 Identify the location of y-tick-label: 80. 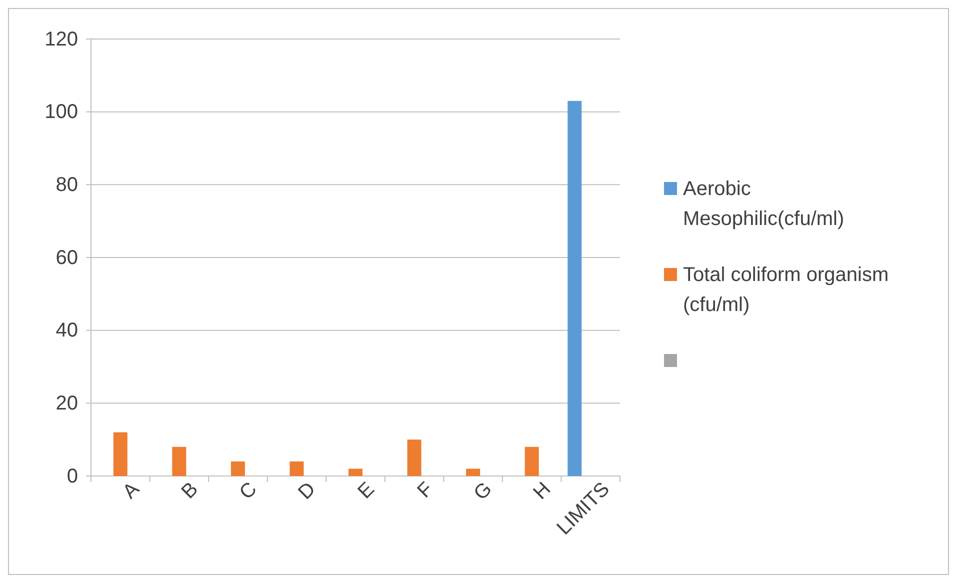
(67, 185).